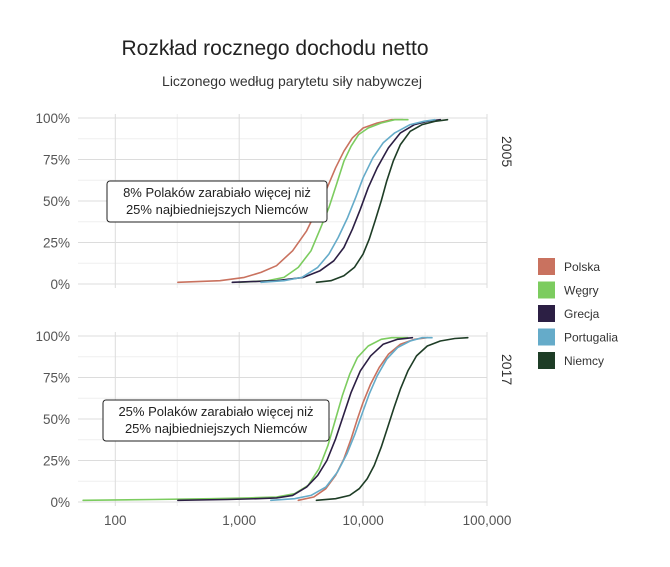 The width and height of the screenshot is (670, 567). I want to click on x-tick-label: 100,000, so click(487, 520).